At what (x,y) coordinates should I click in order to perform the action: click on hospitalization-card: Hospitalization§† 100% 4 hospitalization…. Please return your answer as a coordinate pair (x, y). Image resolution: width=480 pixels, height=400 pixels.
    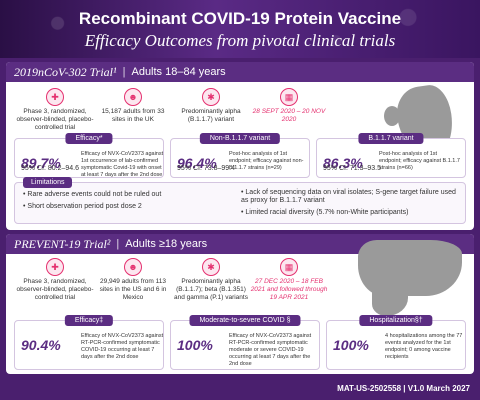
    Looking at the image, I should click on (396, 342).